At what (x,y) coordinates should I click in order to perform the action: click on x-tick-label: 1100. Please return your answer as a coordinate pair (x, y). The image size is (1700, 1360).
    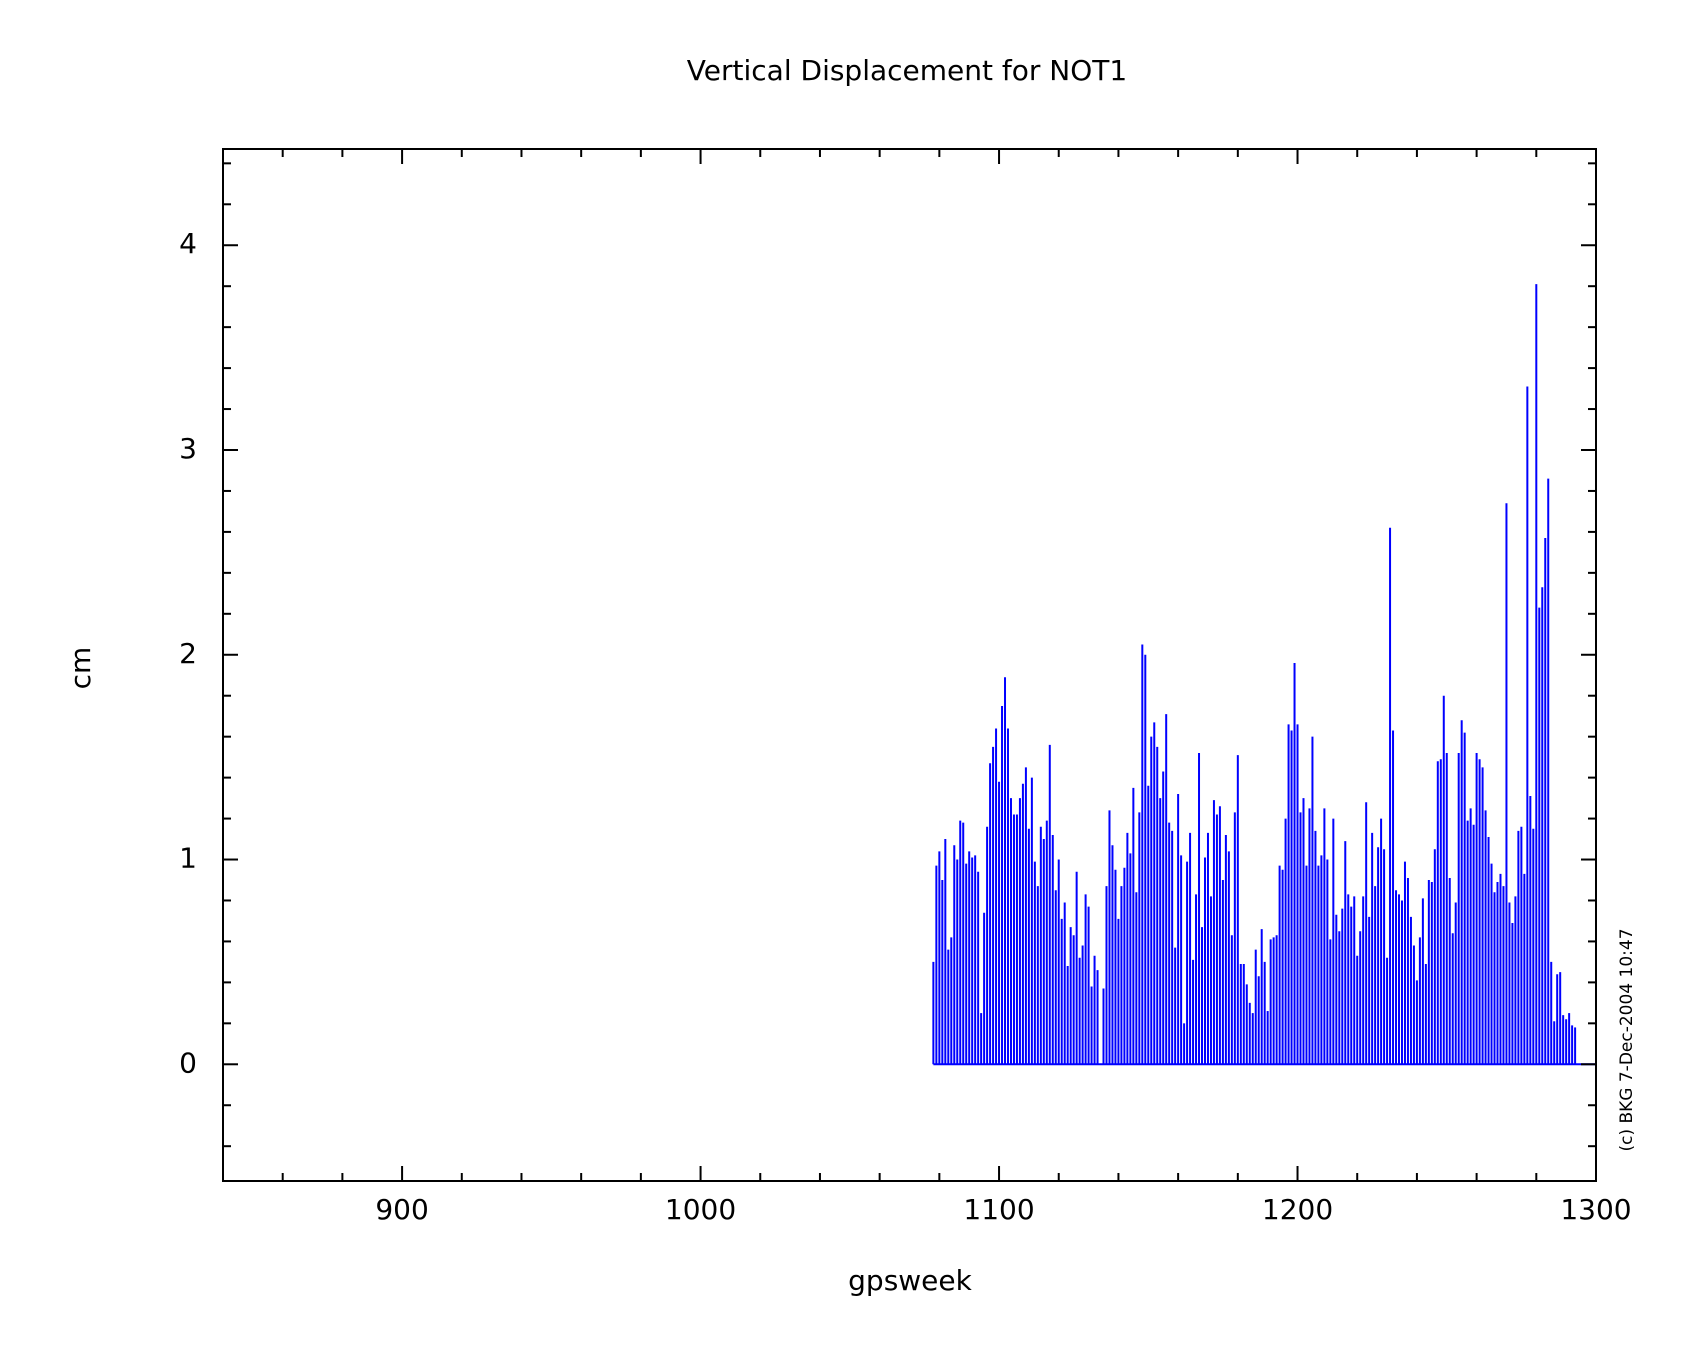
    Looking at the image, I should click on (998, 1209).